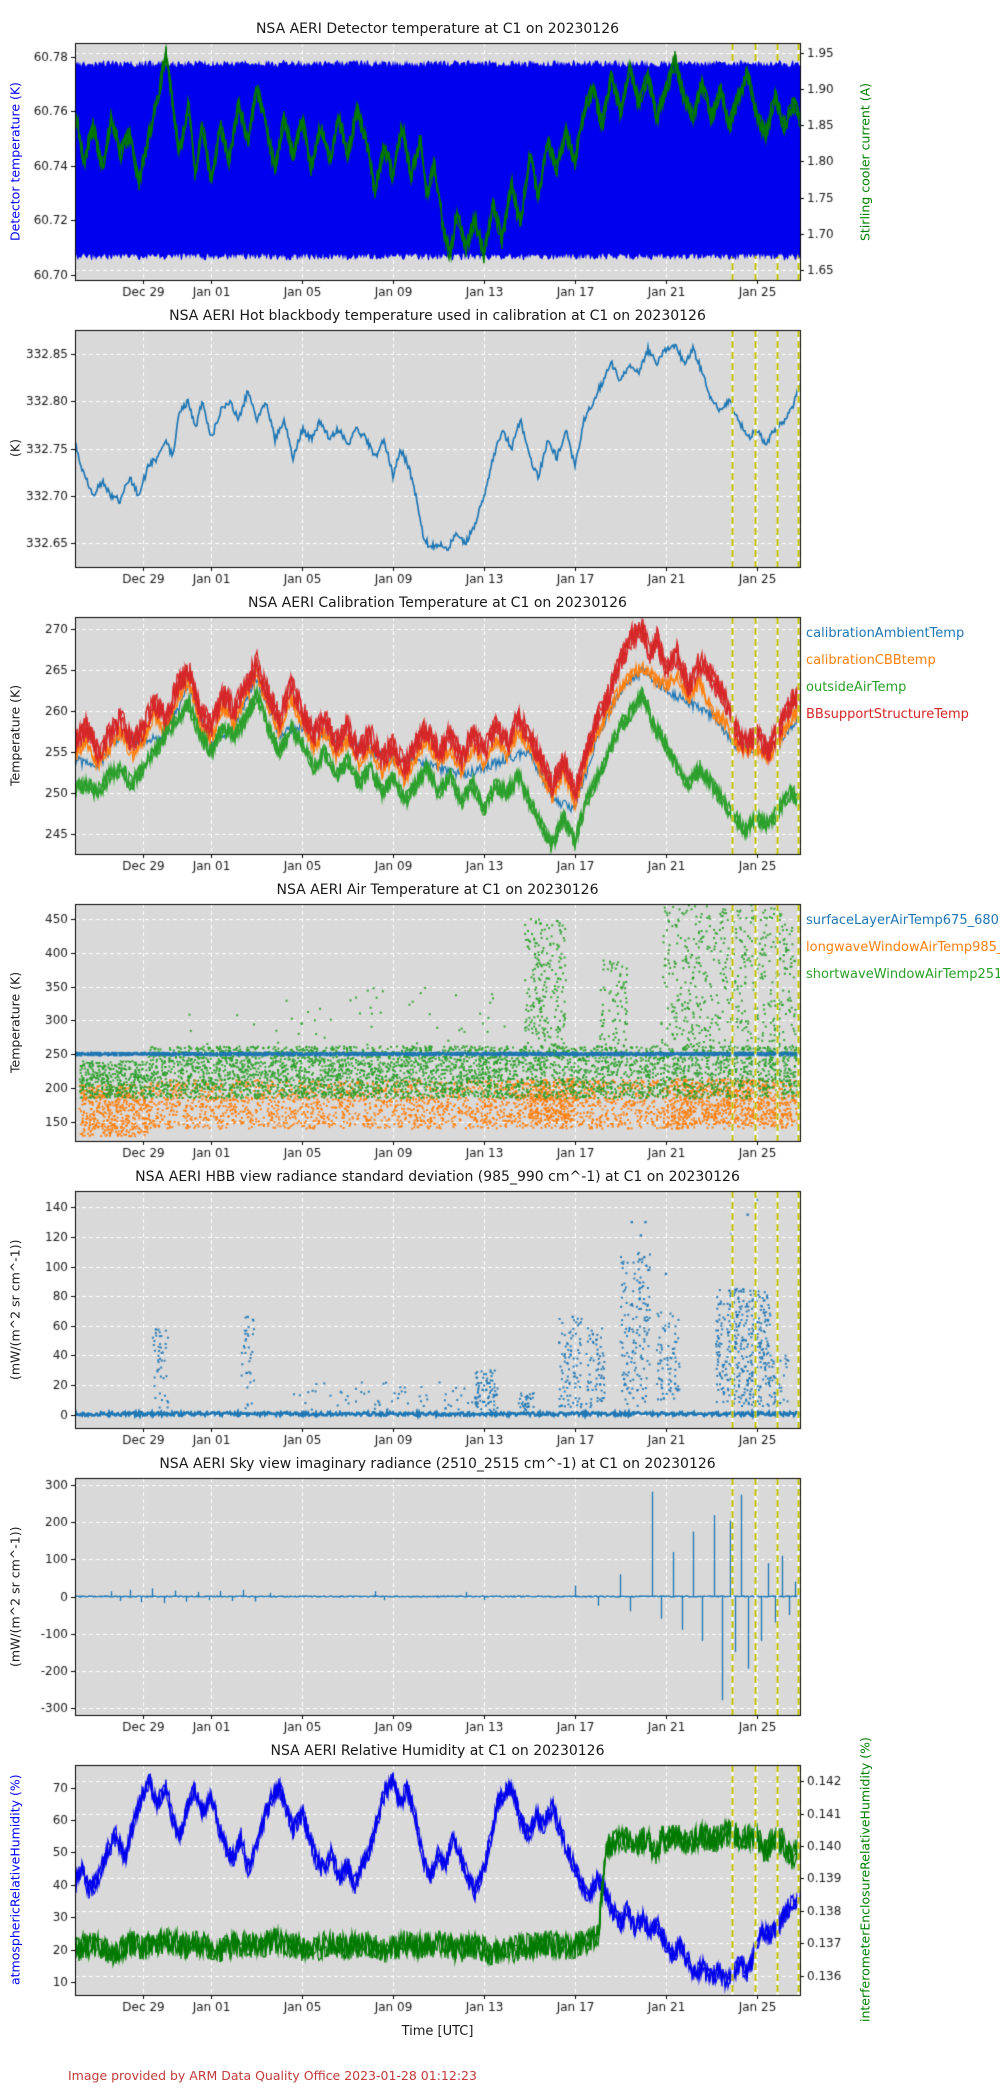 This screenshot has height=2100, width=1000. I want to click on panel-6-ylabel-left: (mW/(m^2 sr cm^-1)), so click(15, 1596).